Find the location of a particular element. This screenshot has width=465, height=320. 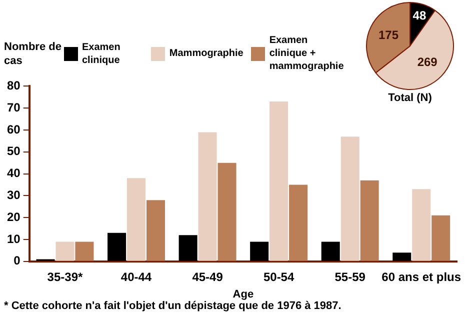

legend-label: Examen clinique is located at coordinates (102, 53).